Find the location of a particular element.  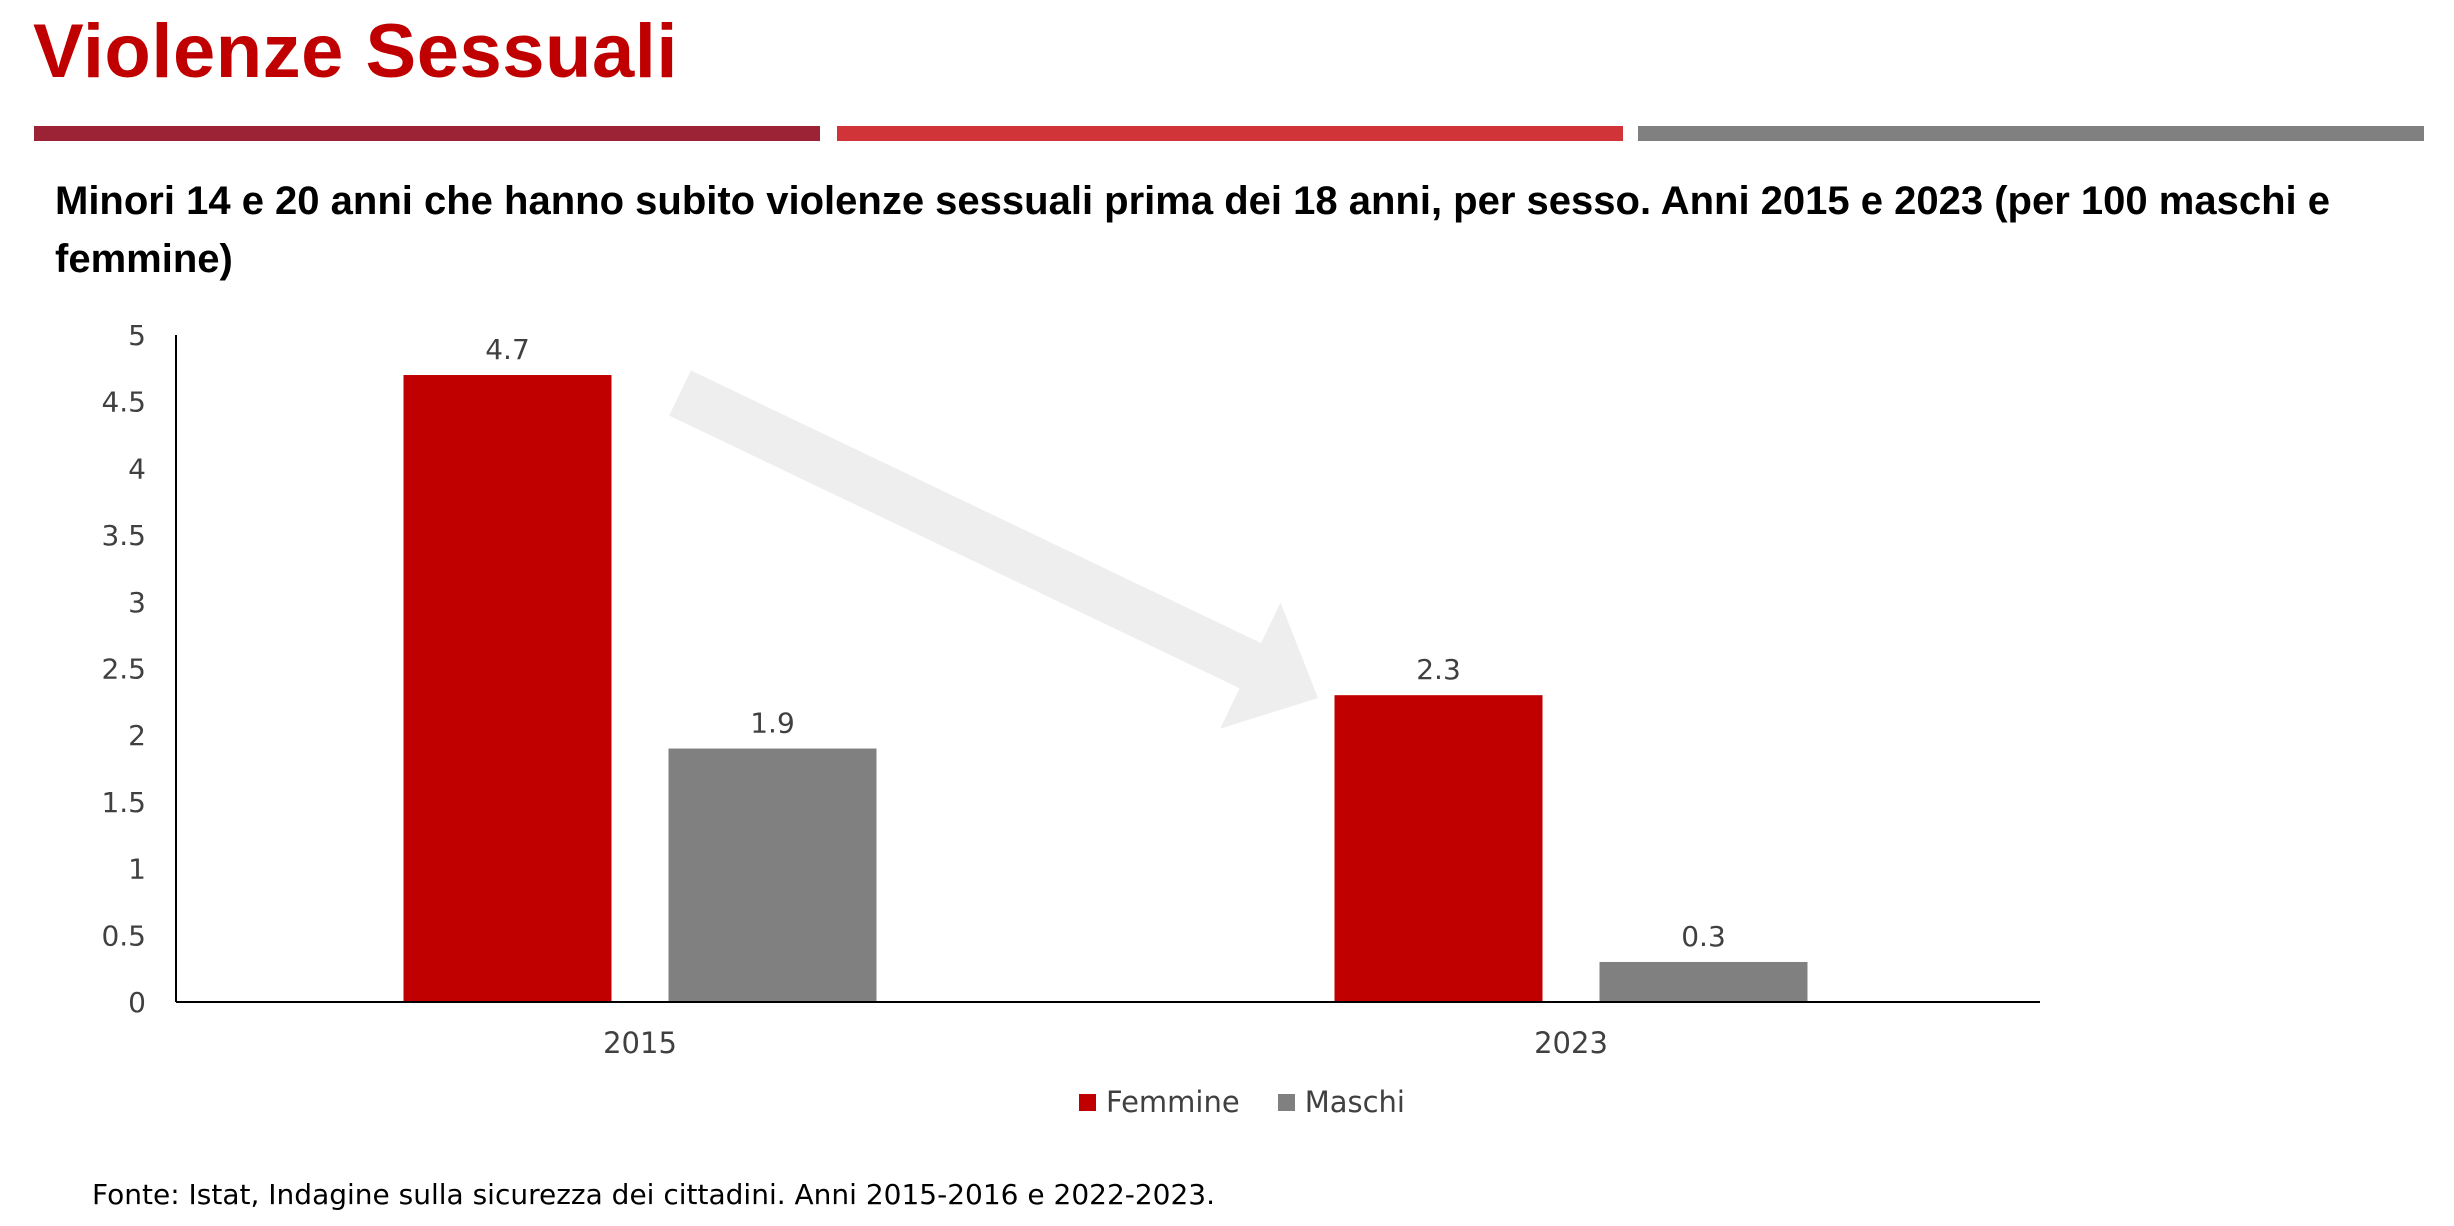

data-label-maschi-2023: 0.3 is located at coordinates (1703, 936).